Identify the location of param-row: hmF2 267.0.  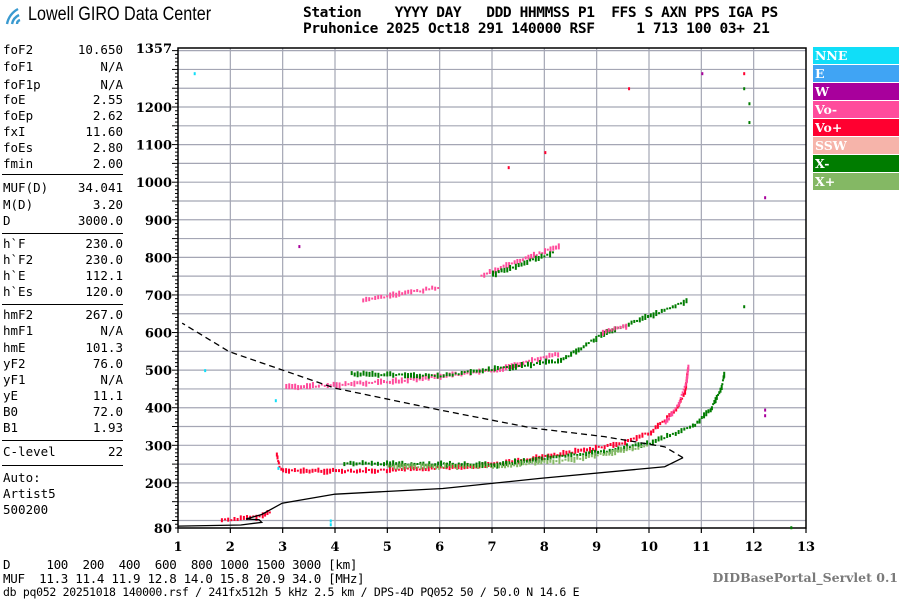
(63, 315).